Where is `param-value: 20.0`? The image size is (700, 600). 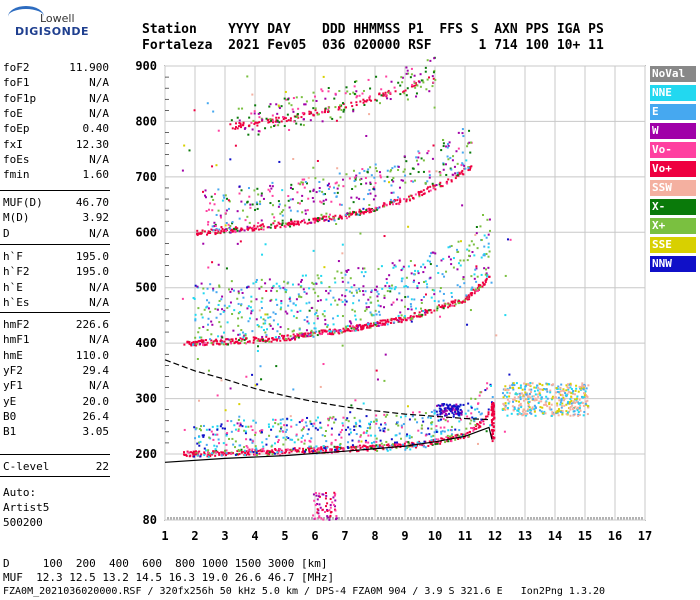
param-value: 20.0 is located at coordinates (96, 401).